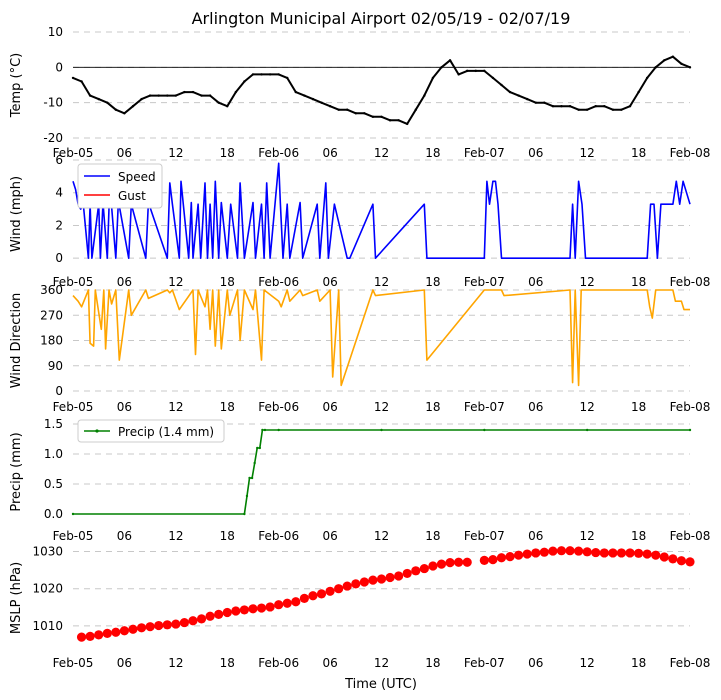 The image size is (721, 700). I want to click on mslp-ytick-label: 1010, so click(47, 626).